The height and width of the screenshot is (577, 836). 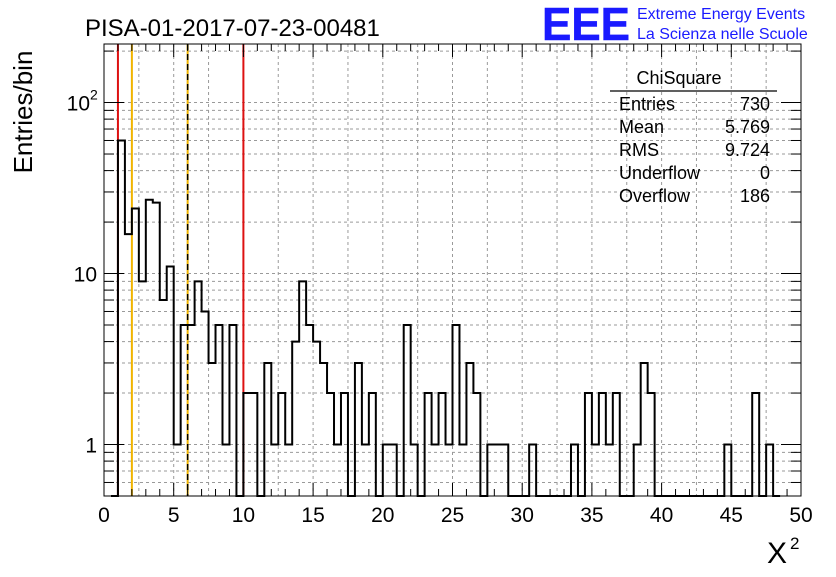 I want to click on x-axis-label: X, so click(x=777, y=553).